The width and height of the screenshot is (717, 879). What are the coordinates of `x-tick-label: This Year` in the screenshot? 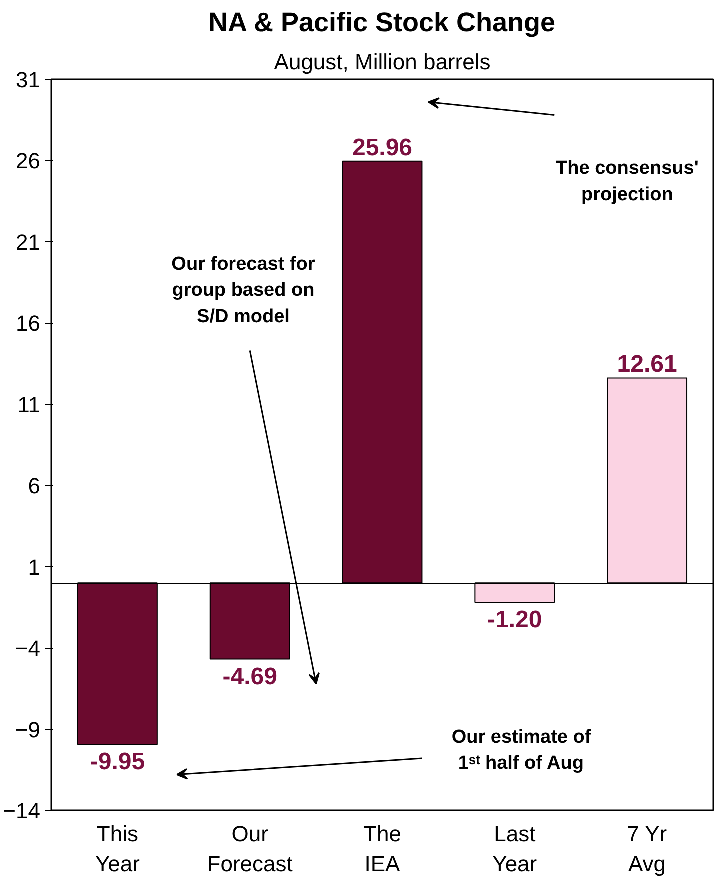 It's located at (117, 849).